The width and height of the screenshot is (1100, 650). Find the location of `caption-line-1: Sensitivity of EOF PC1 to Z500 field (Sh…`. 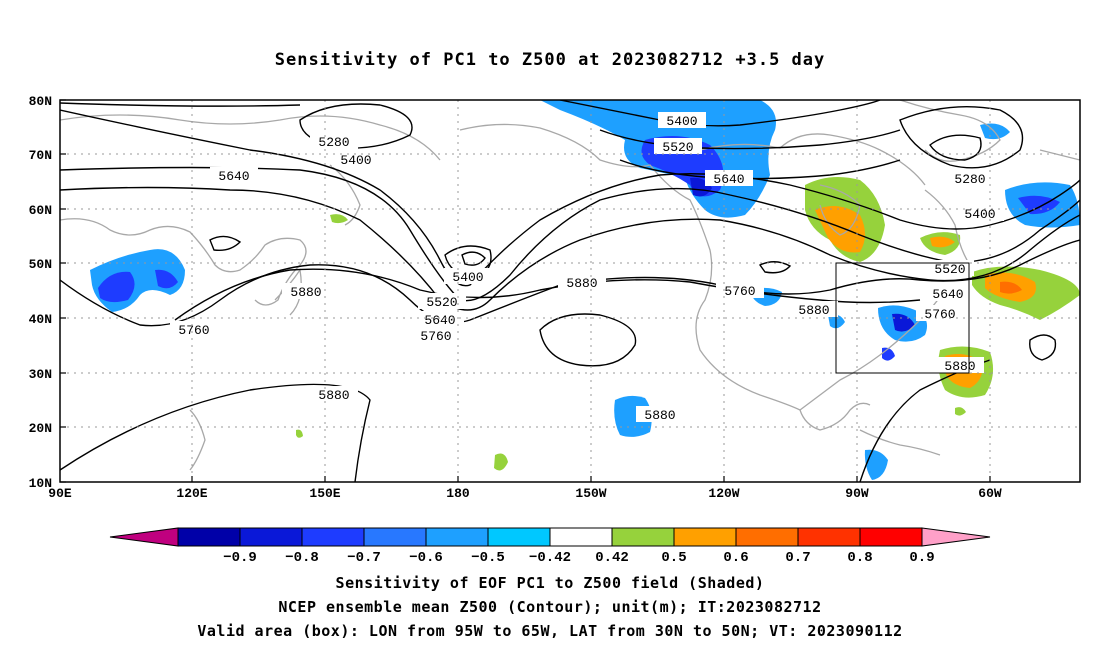

caption-line-1: Sensitivity of EOF PC1 to Z500 field (Sh… is located at coordinates (550, 583).